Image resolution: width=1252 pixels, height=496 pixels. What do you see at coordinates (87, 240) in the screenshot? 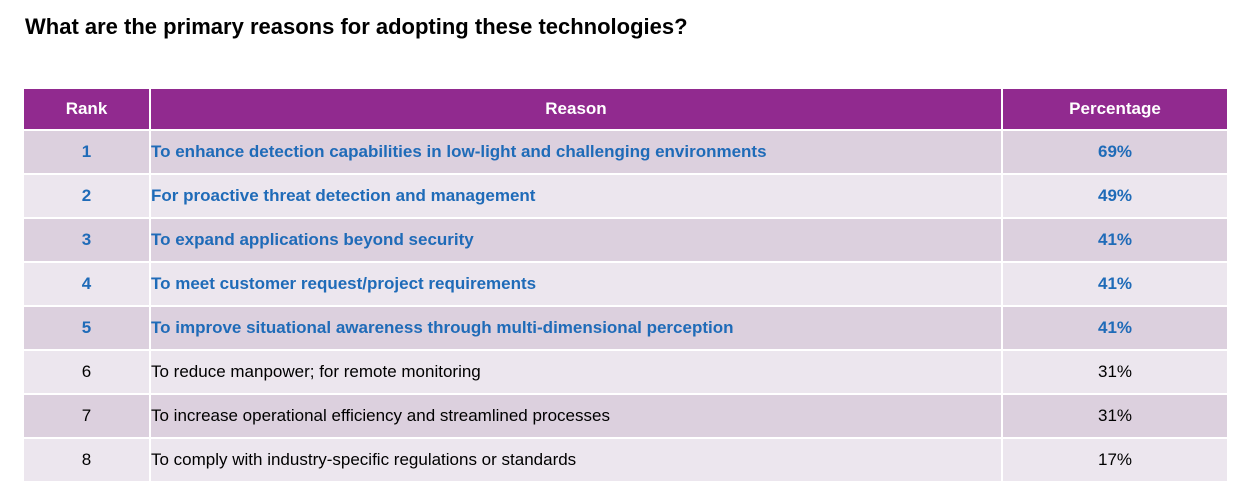
I see `cell-rank: 3` at bounding box center [87, 240].